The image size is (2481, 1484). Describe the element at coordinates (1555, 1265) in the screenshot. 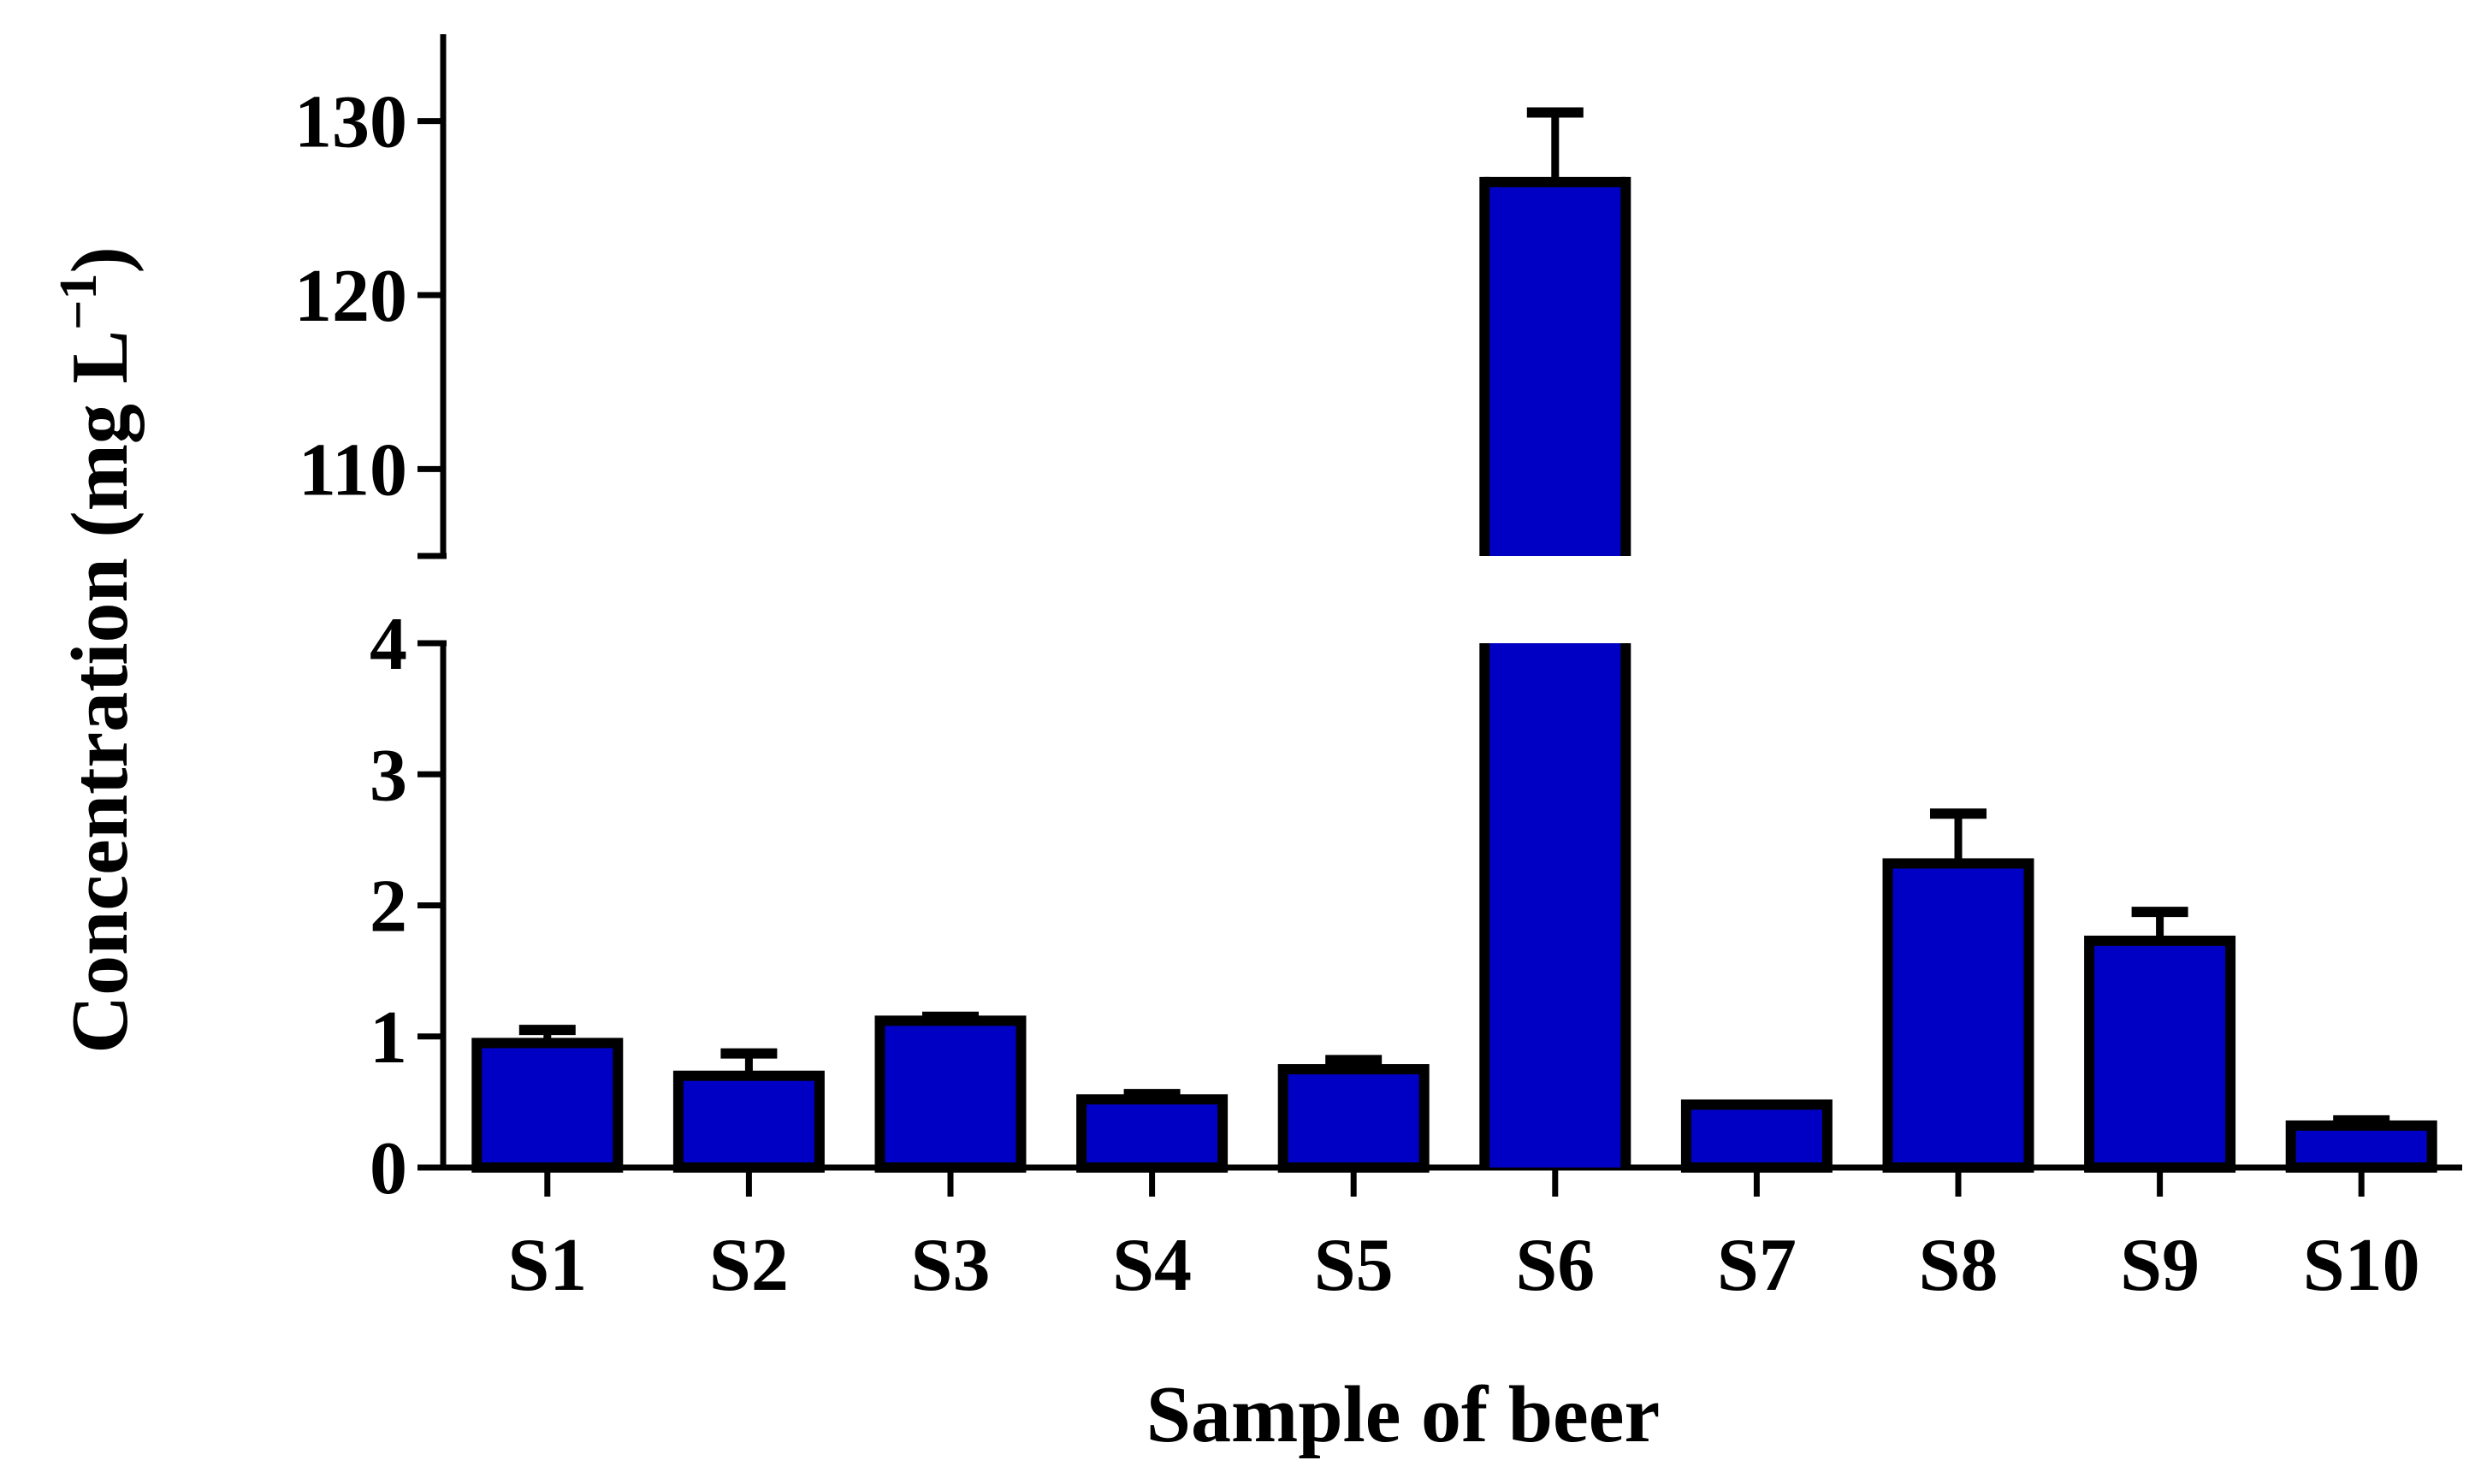

I see `x-tick-label: S6` at that location.